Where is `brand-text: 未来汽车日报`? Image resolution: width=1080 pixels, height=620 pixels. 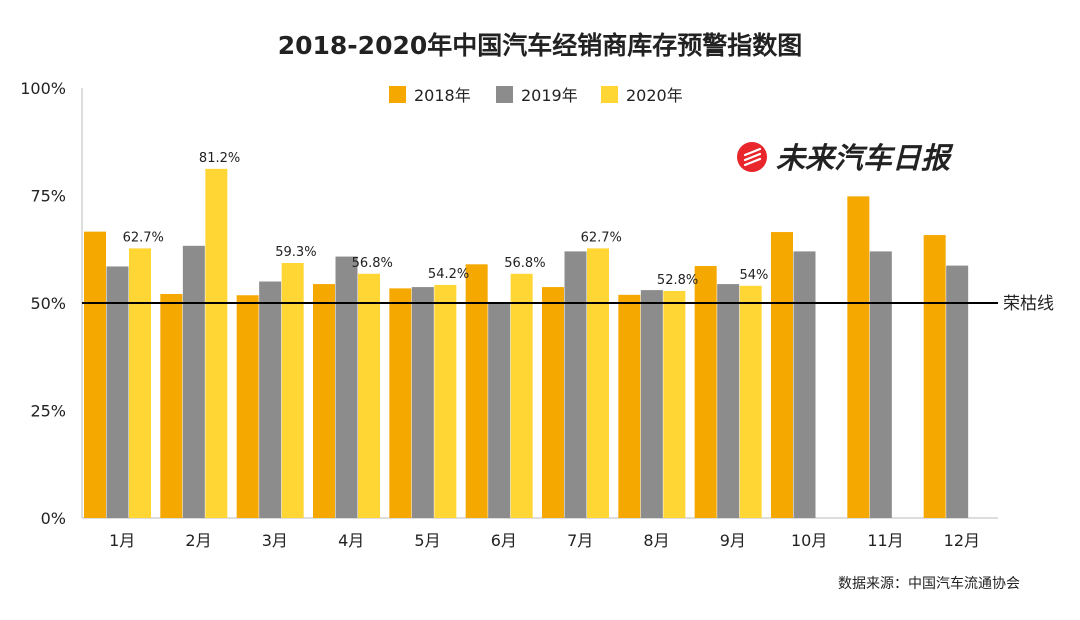 brand-text: 未来汽车日报 is located at coordinates (865, 158).